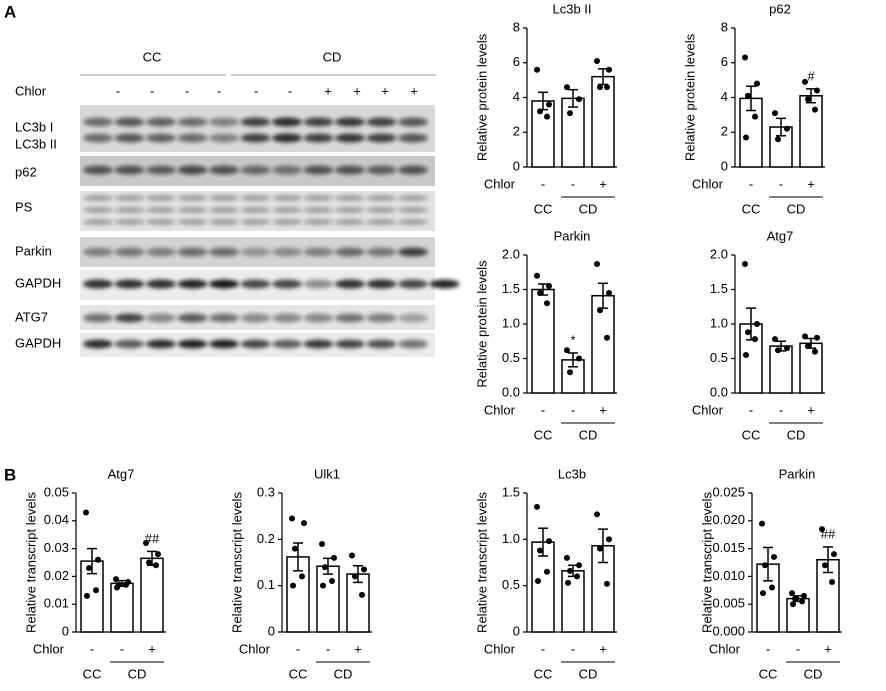 This screenshot has width=886, height=691. Describe the element at coordinates (724, 61) in the screenshot. I see `y-tick-label: 6` at that location.